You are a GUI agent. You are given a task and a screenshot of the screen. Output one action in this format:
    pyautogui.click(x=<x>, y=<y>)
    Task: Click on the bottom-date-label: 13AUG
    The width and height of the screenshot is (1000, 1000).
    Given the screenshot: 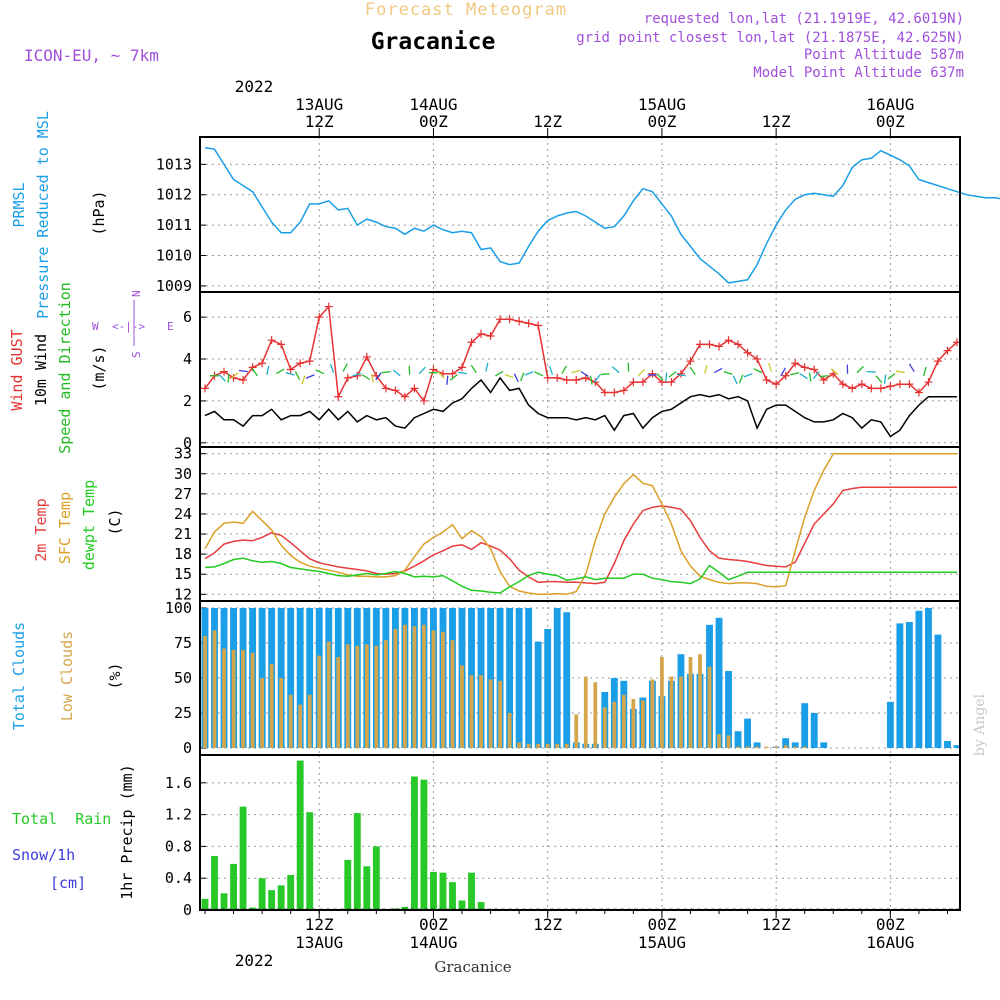 What is the action you would take?
    pyautogui.click(x=319, y=942)
    